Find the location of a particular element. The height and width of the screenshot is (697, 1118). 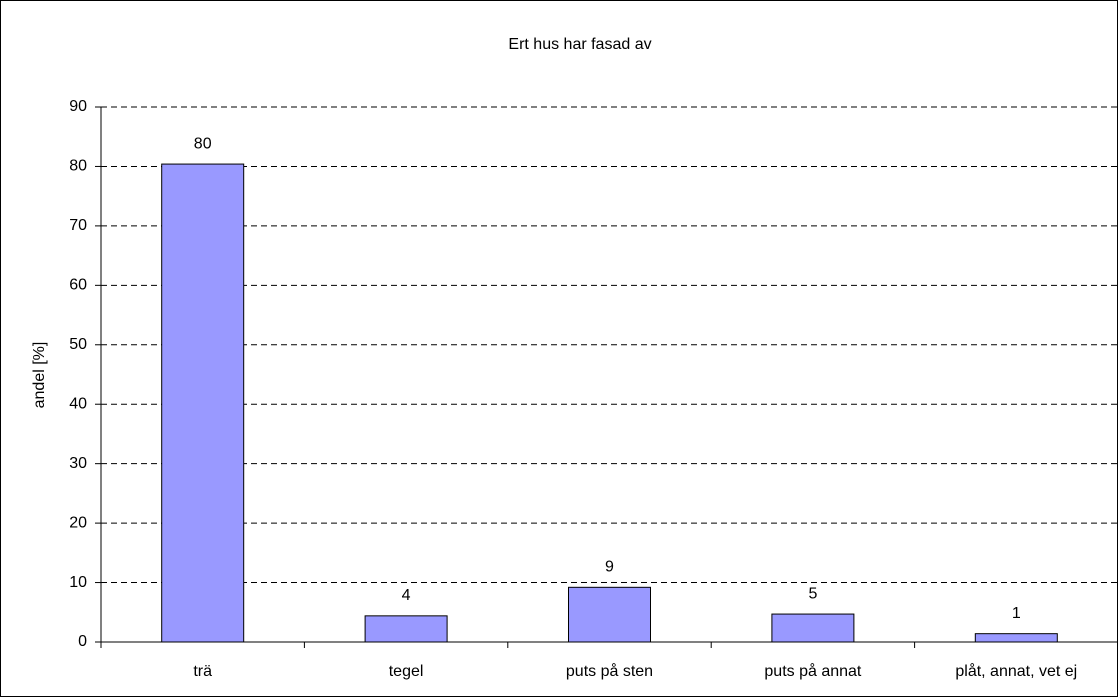

y-tick-label: 10 is located at coordinates (78, 582).